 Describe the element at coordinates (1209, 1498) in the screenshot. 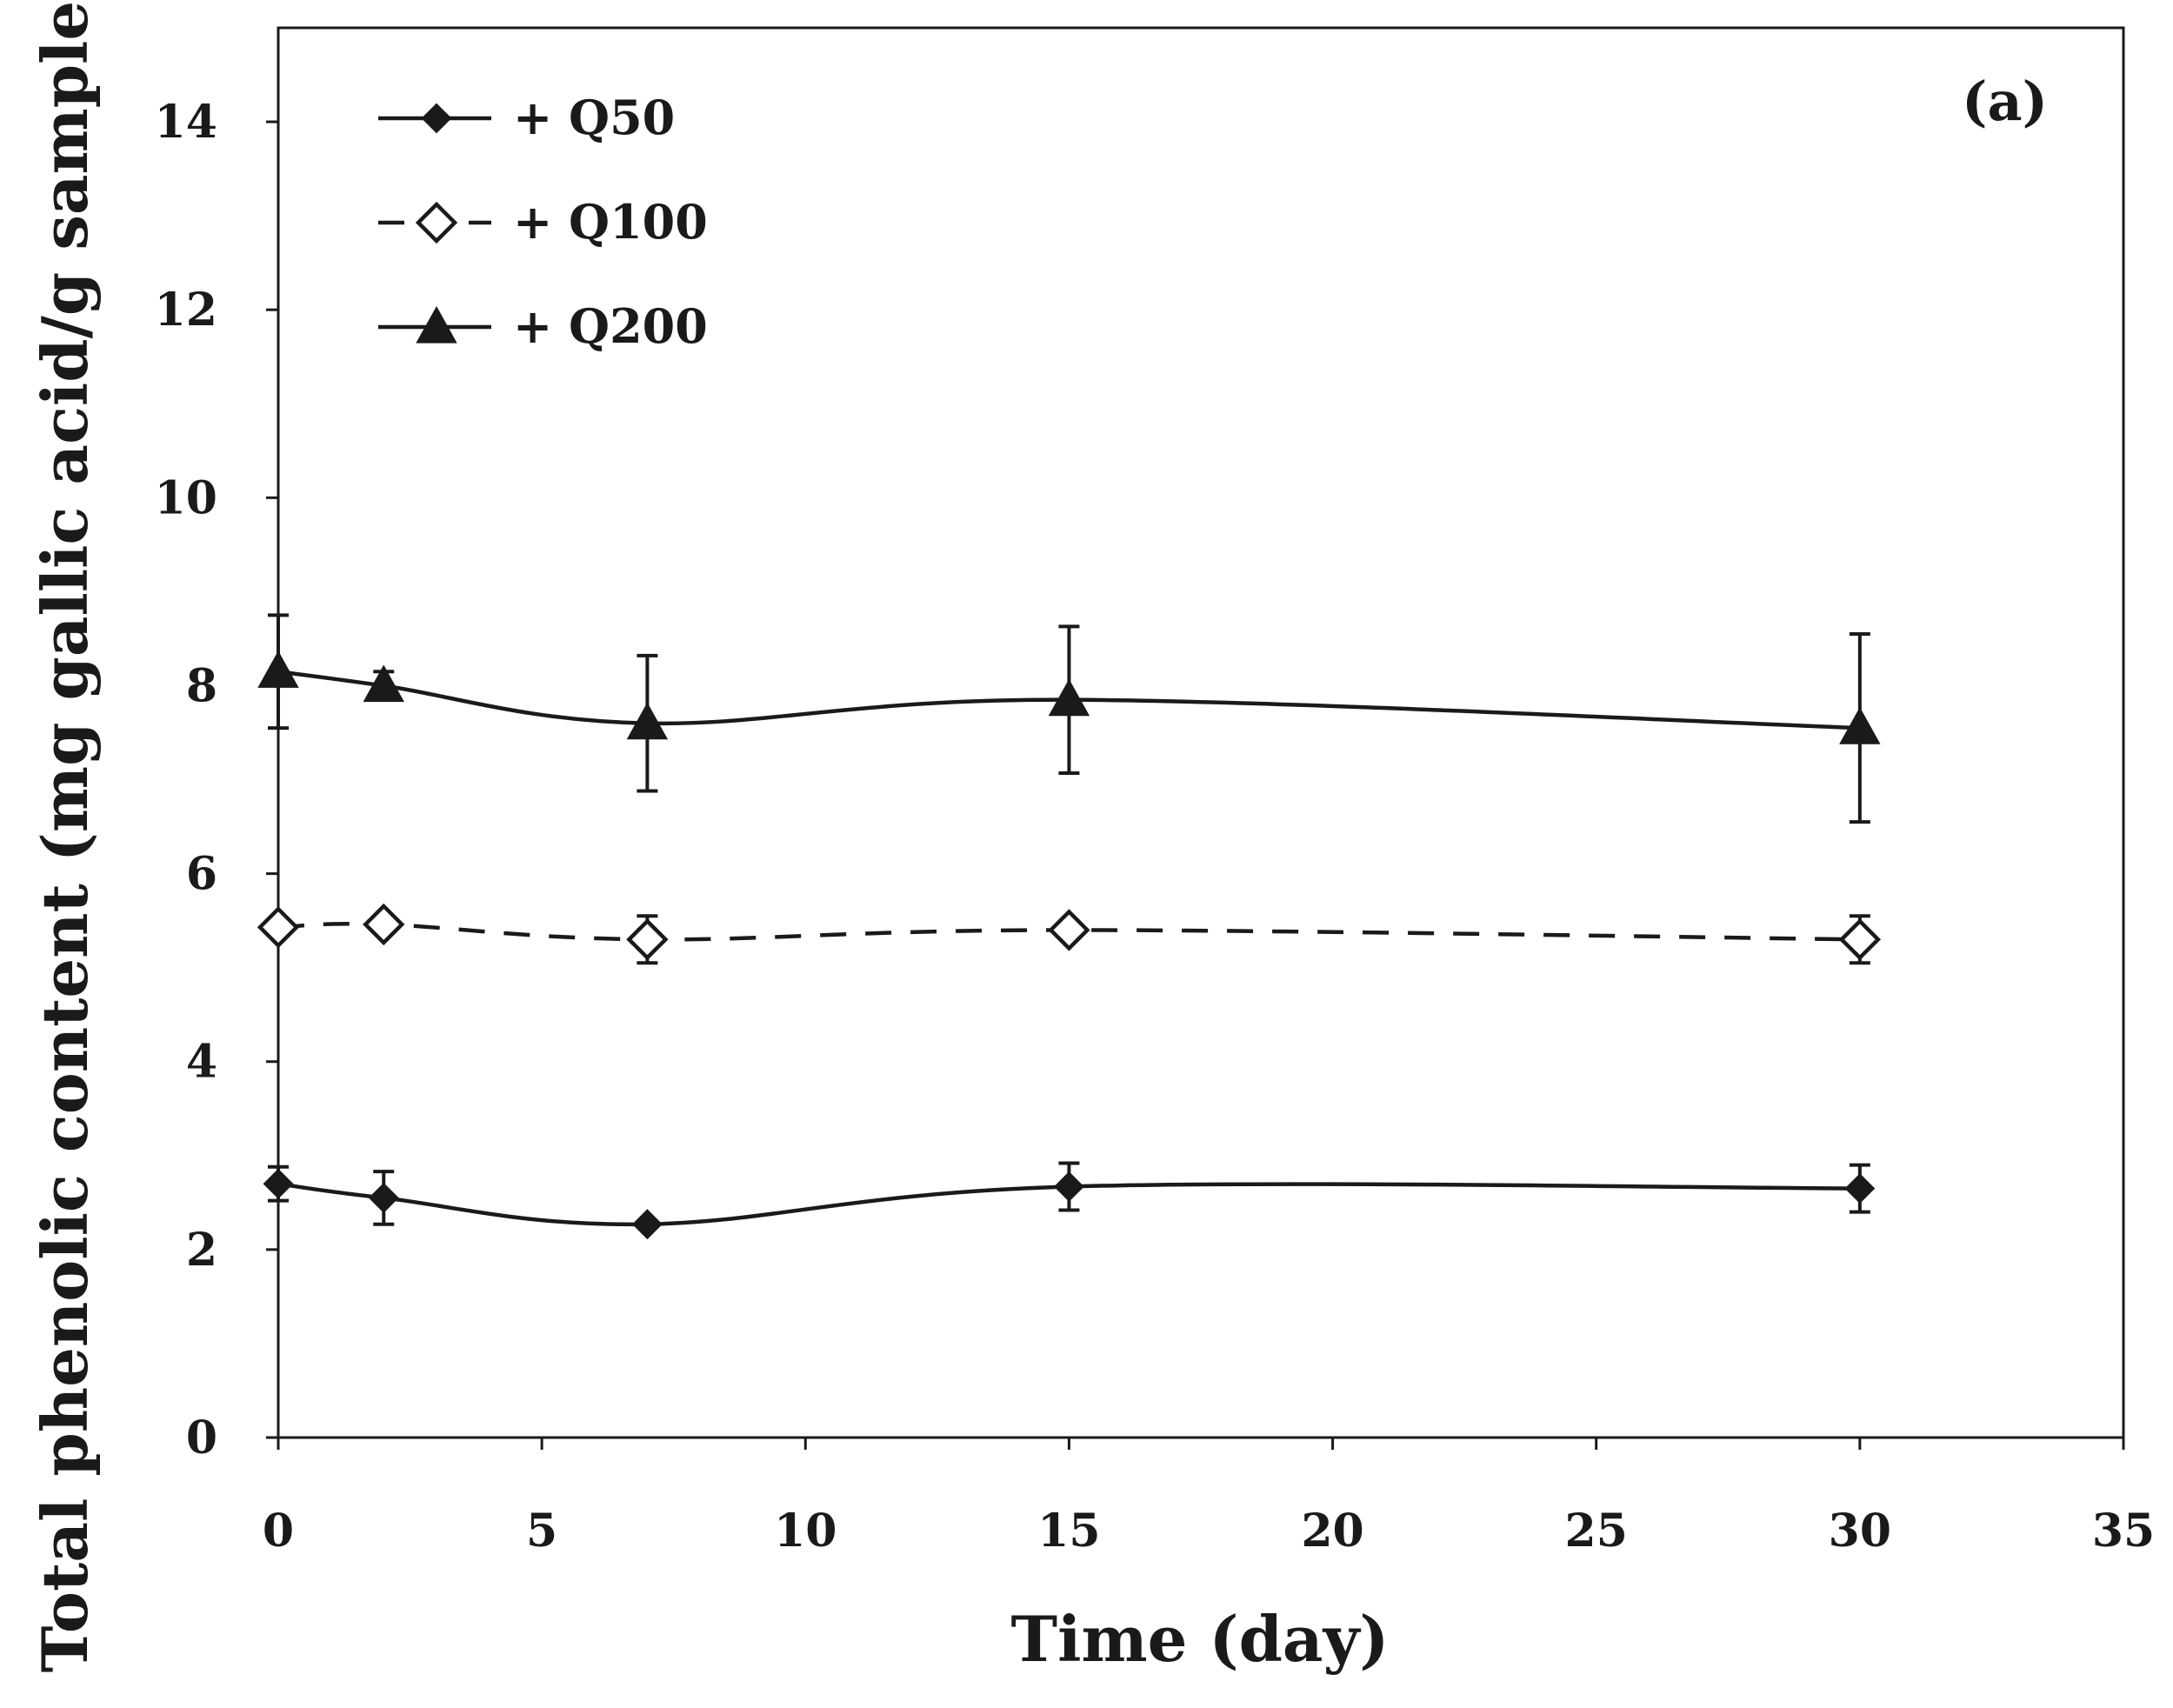

I see `x-axis: 0 5 10 15 20 25 30 35` at that location.